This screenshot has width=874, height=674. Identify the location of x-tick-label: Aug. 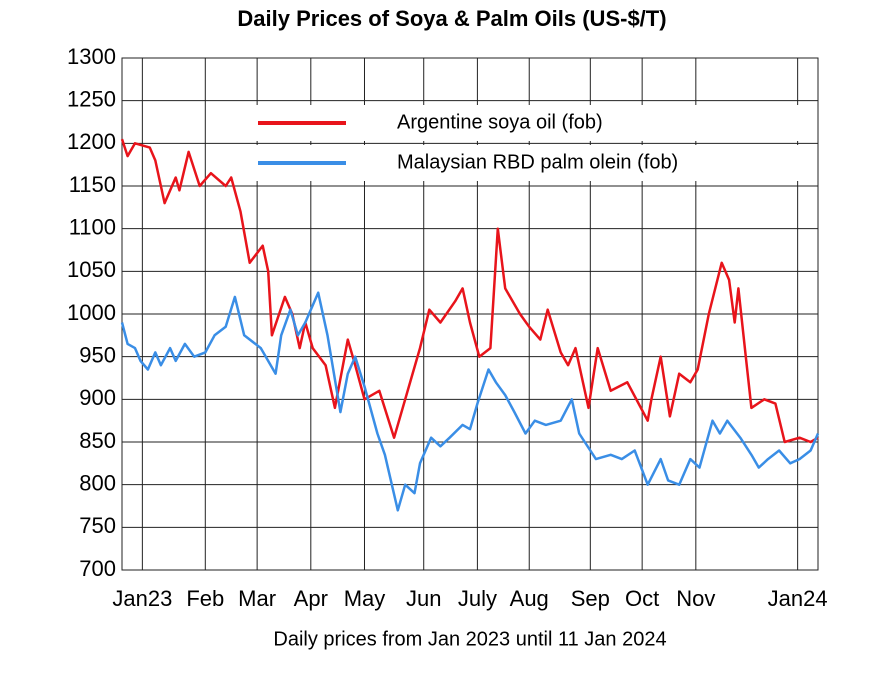
(529, 598).